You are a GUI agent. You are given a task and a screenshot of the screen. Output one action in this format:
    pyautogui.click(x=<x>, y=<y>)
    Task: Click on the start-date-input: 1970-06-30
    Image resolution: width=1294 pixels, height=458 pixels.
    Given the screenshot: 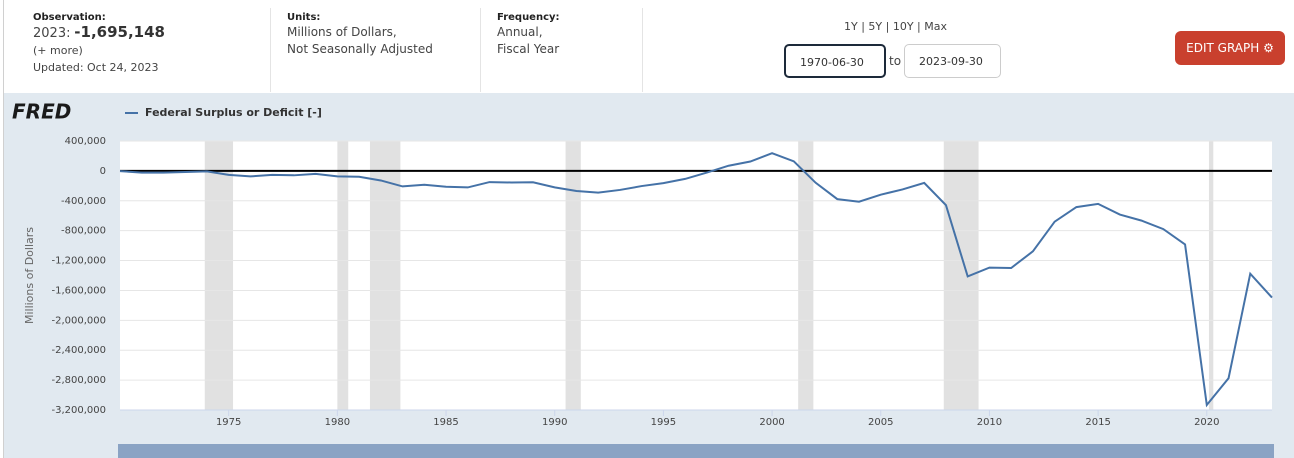 What is the action you would take?
    pyautogui.click(x=835, y=61)
    